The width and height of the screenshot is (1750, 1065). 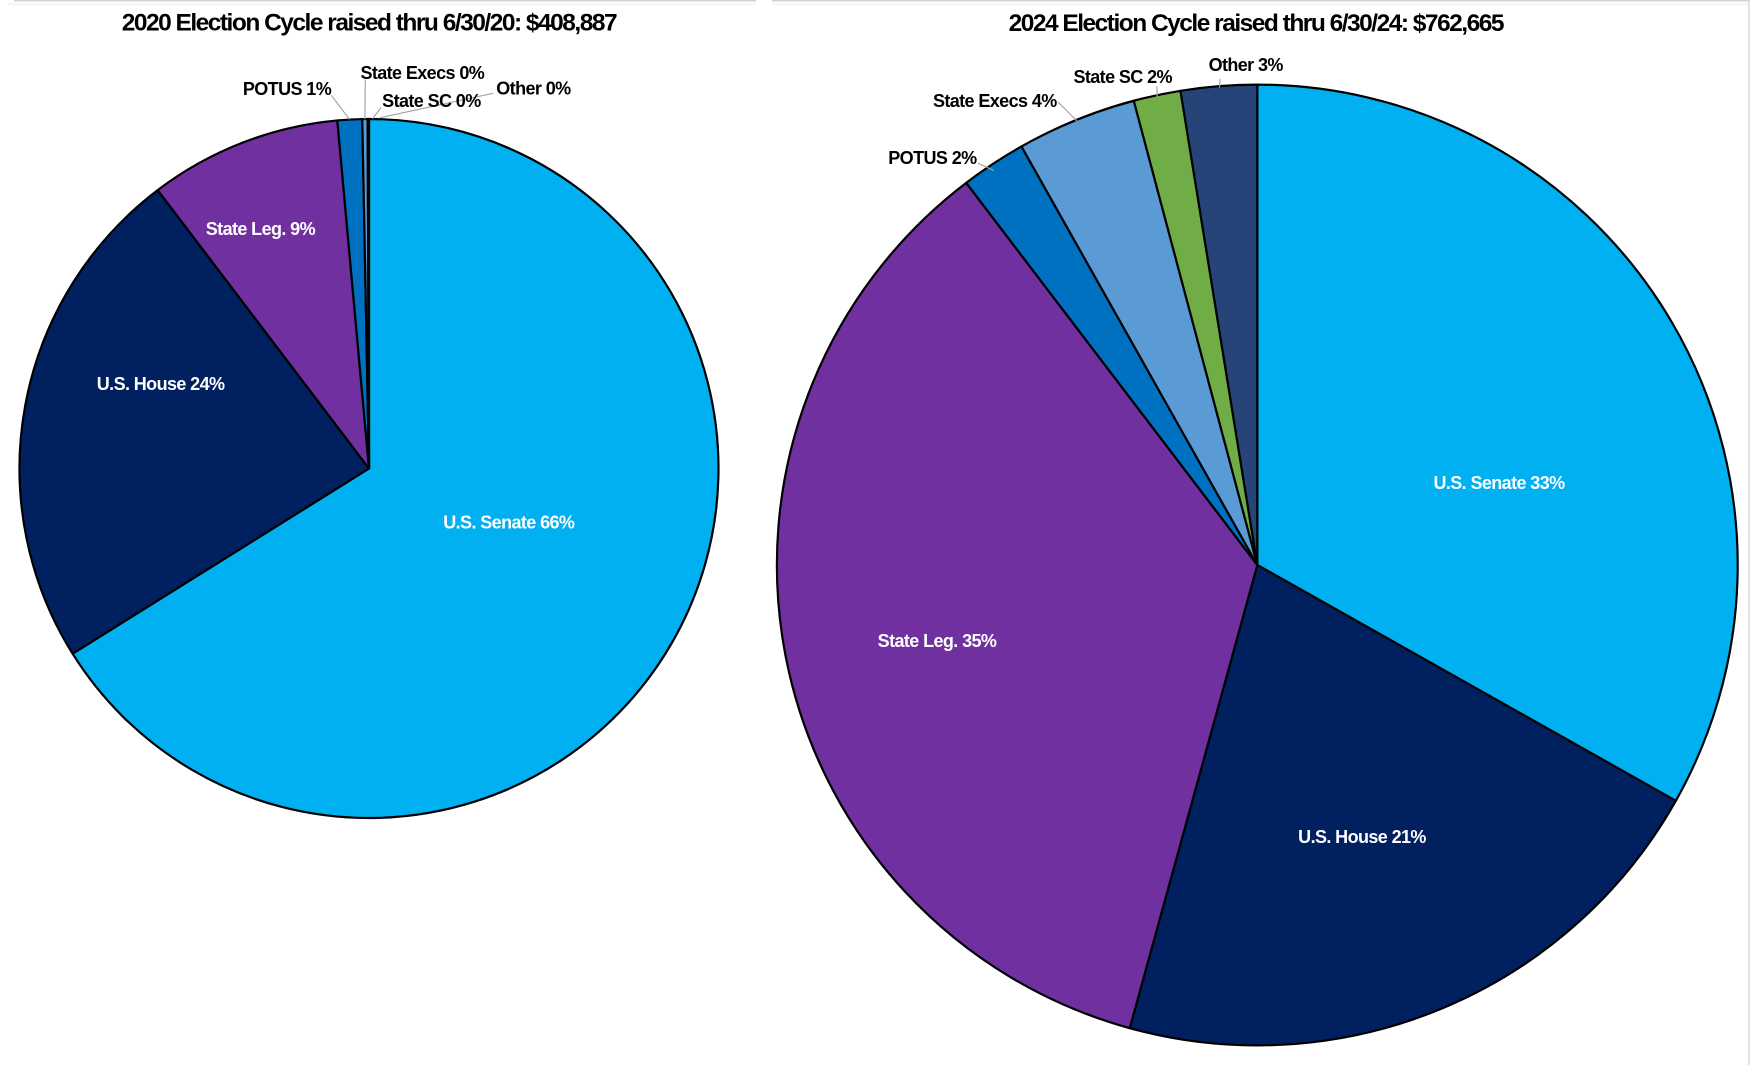 What do you see at coordinates (261, 229) in the screenshot?
I see `svg-text: State Leg. 9%` at bounding box center [261, 229].